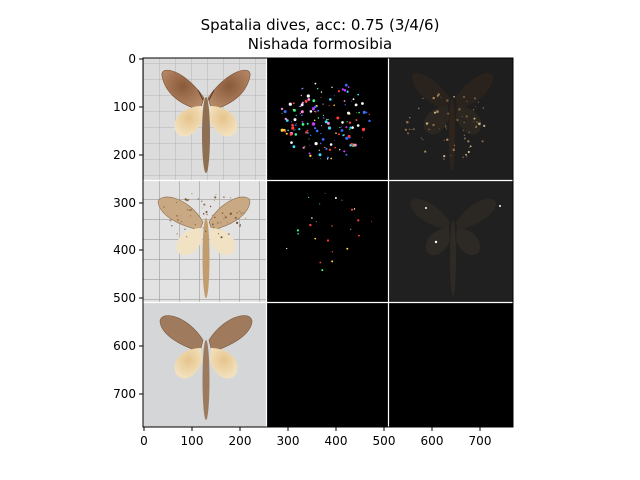  I want to click on x-axis: 0 100 200 300 400 500 600 700, so click(315, 437).